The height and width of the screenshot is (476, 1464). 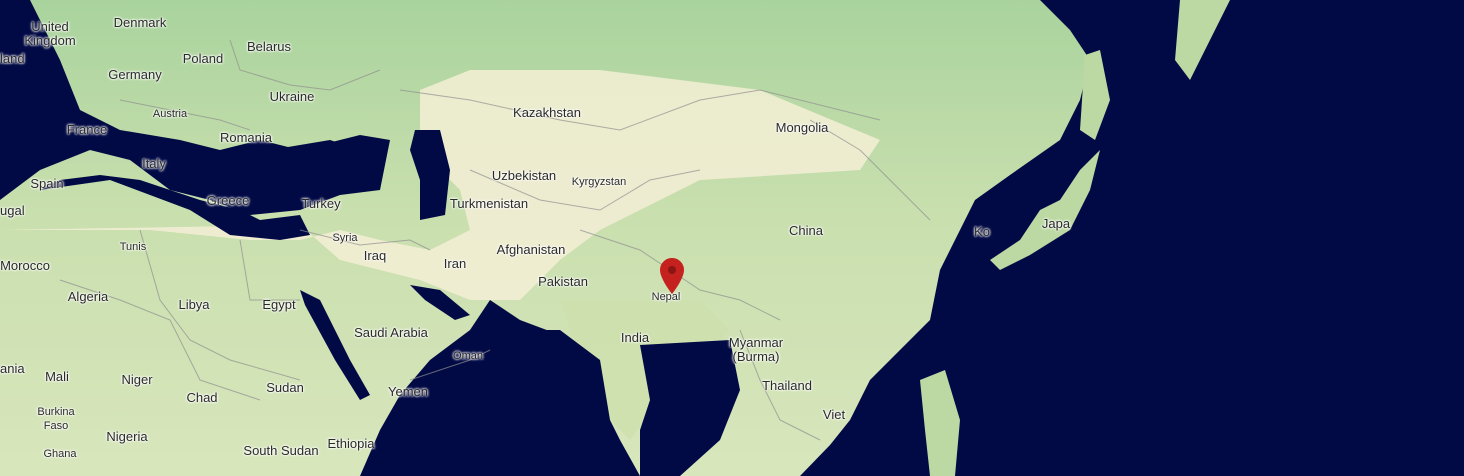 I want to click on label-ukraine: Ukraine, so click(x=292, y=96).